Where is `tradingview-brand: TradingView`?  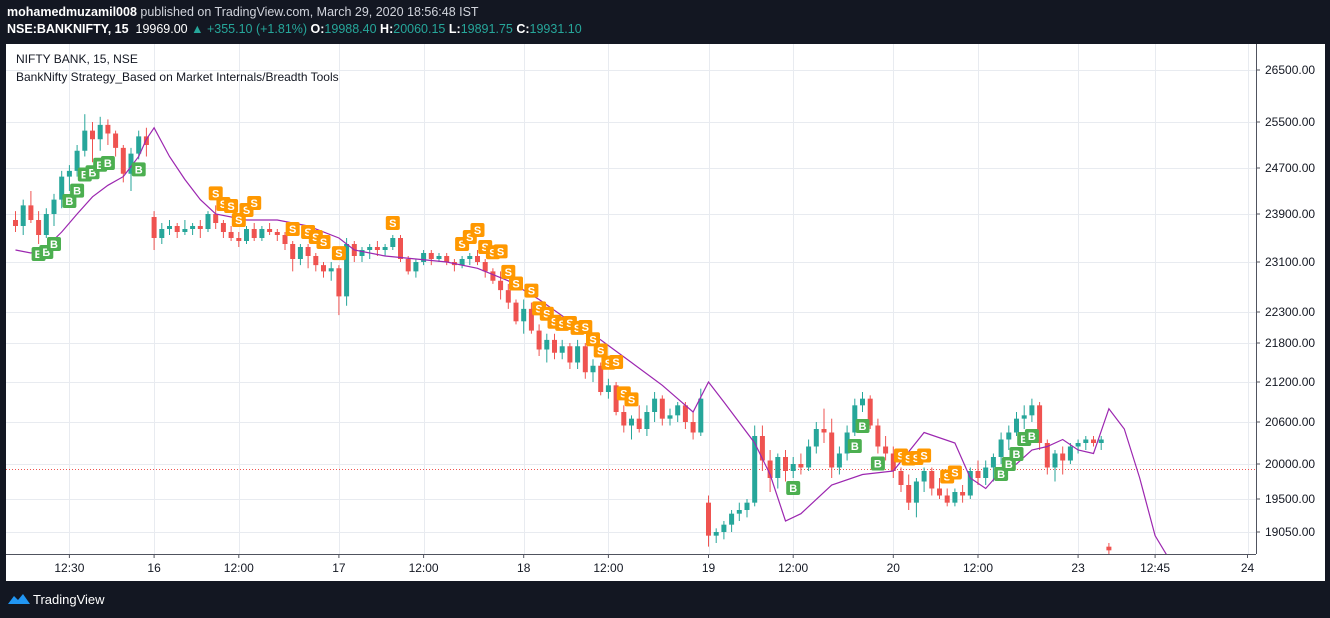
tradingview-brand: TradingView is located at coordinates (69, 599).